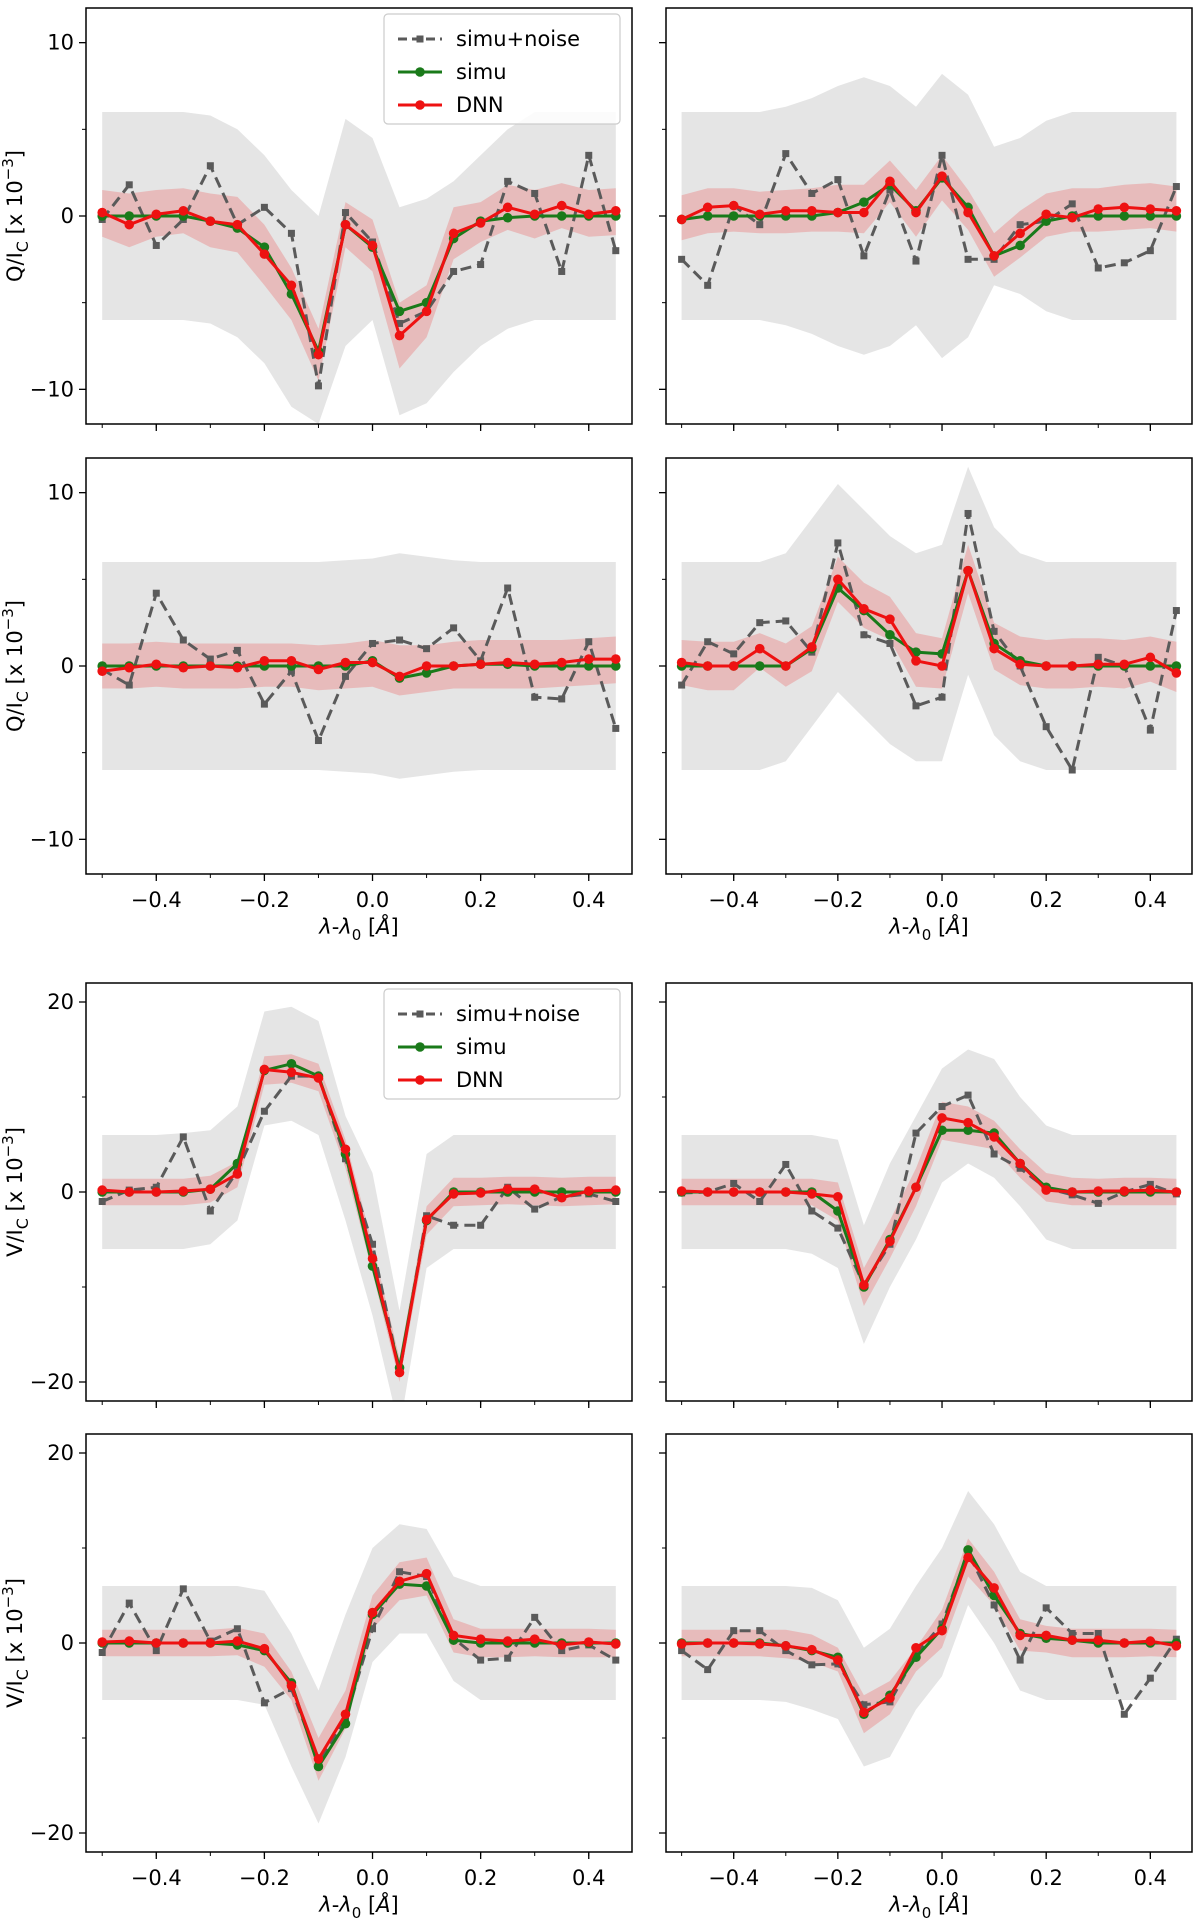 Image resolution: width=1200 pixels, height=1932 pixels. I want to click on y-tick-label: 0, so click(67, 1192).